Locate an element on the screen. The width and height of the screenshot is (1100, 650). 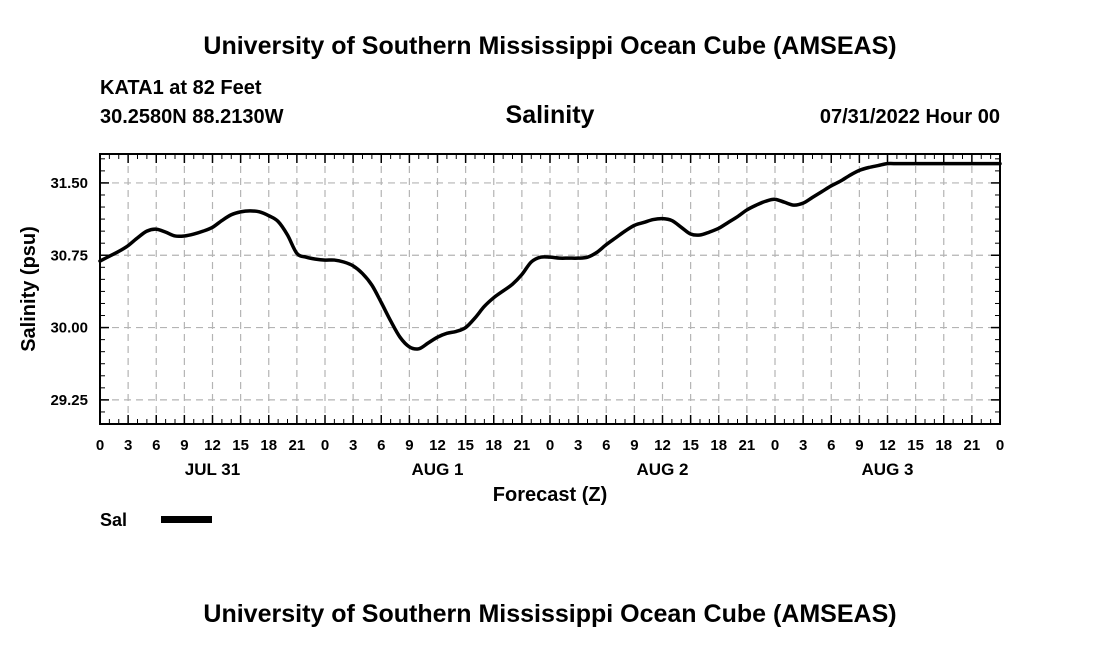
forecast-run-time: 07/31/2022 Hour 00 is located at coordinates (909, 117).